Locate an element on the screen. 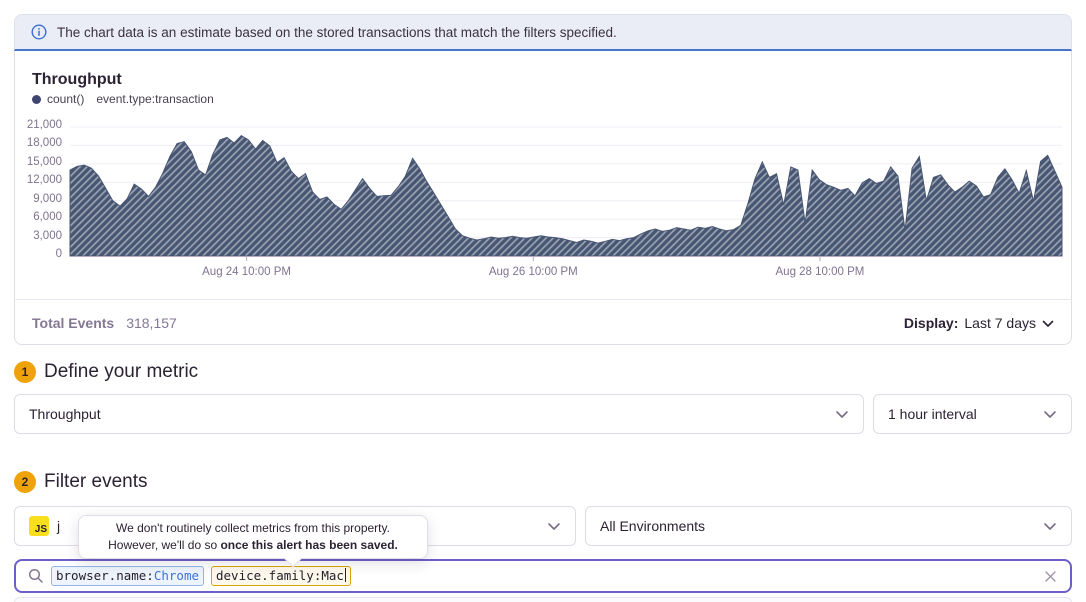 The width and height of the screenshot is (1086, 602). y-axis-label: 15,000 is located at coordinates (44, 161).